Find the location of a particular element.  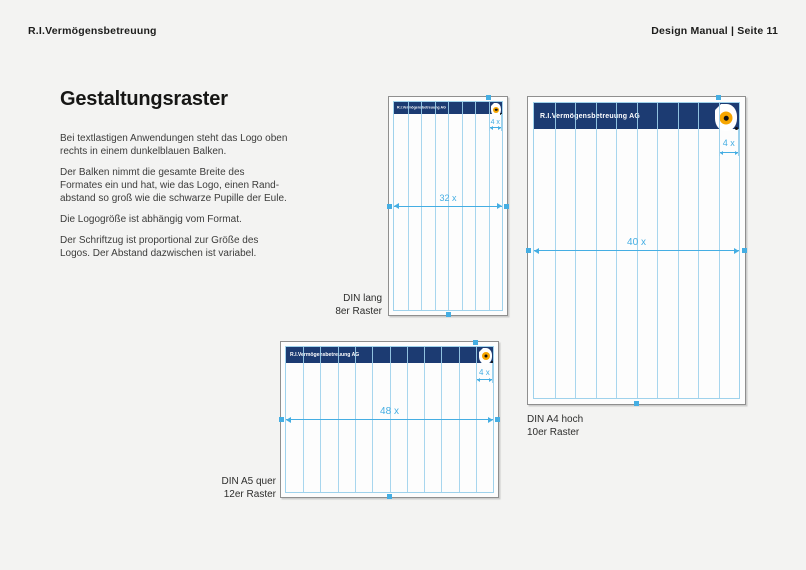

format-outline: R.I.Vermögensbetreuung AG 40 x is located at coordinates (636, 250).